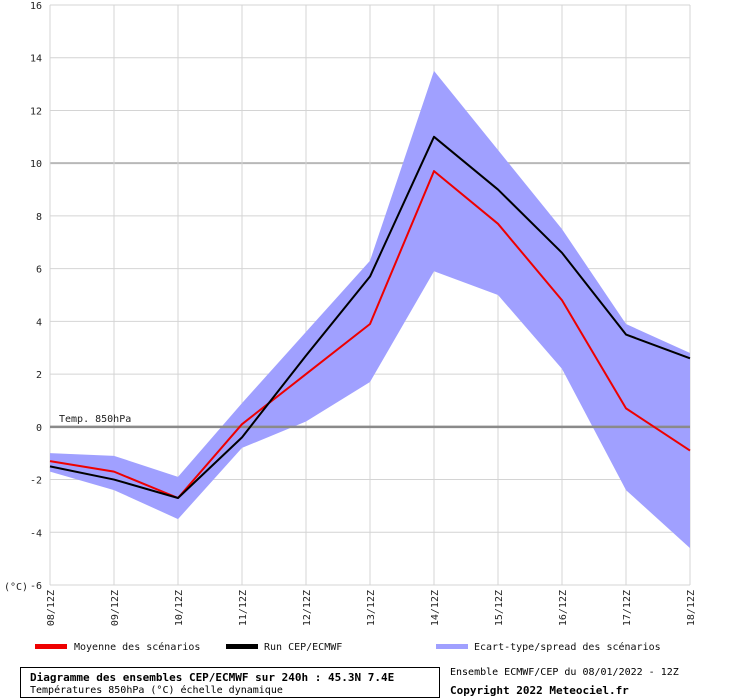 The image size is (740, 700). What do you see at coordinates (36, 164) in the screenshot?
I see `y-tick-label: 10` at bounding box center [36, 164].